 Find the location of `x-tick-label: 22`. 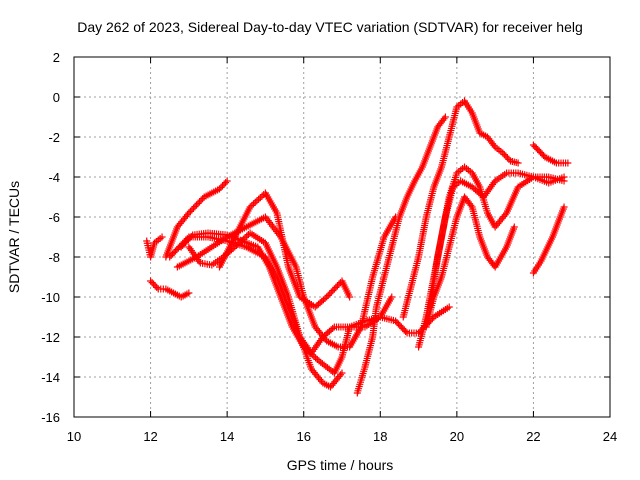

x-tick-label: 22 is located at coordinates (533, 436).